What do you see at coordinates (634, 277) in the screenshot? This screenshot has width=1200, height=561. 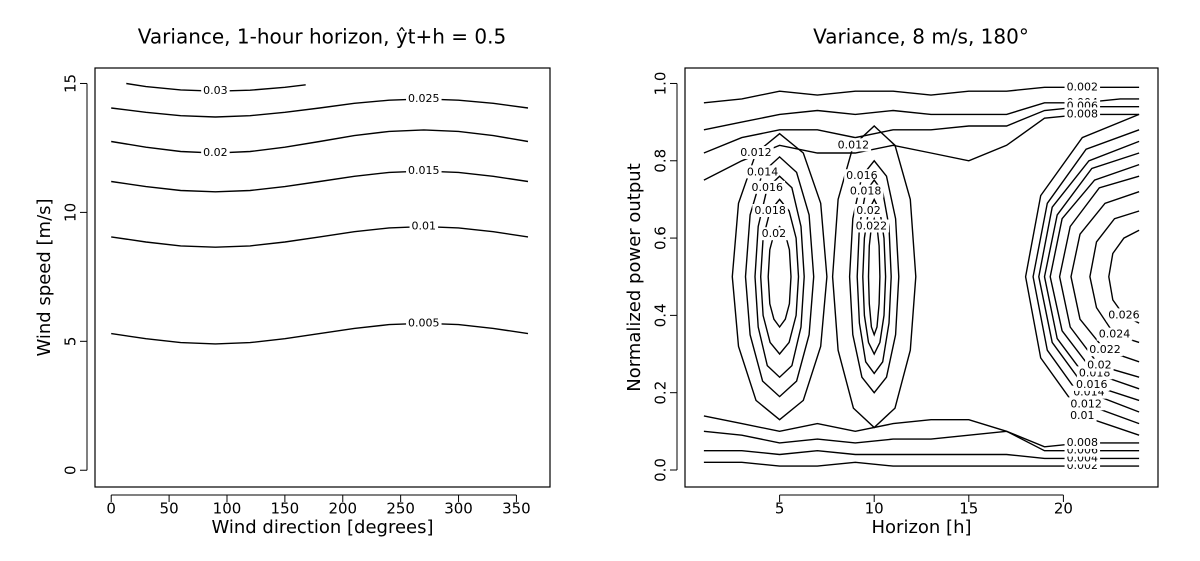 I see `y-axis-label: Normalized power output` at bounding box center [634, 277].